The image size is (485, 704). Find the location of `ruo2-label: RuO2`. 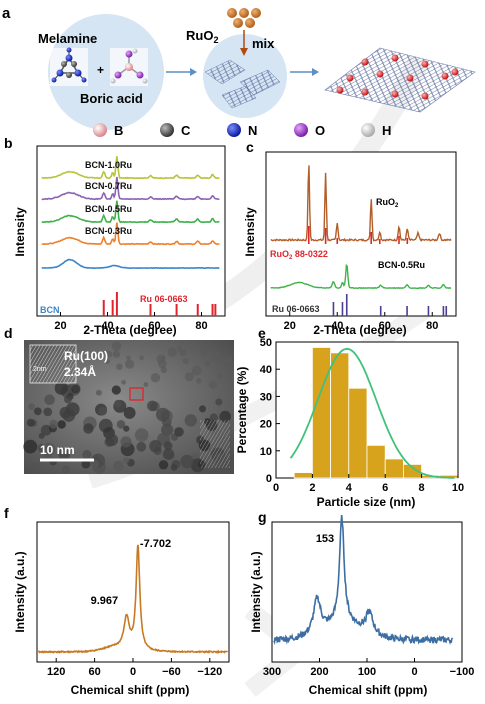

ruo2-label: RuO2 is located at coordinates (202, 36).